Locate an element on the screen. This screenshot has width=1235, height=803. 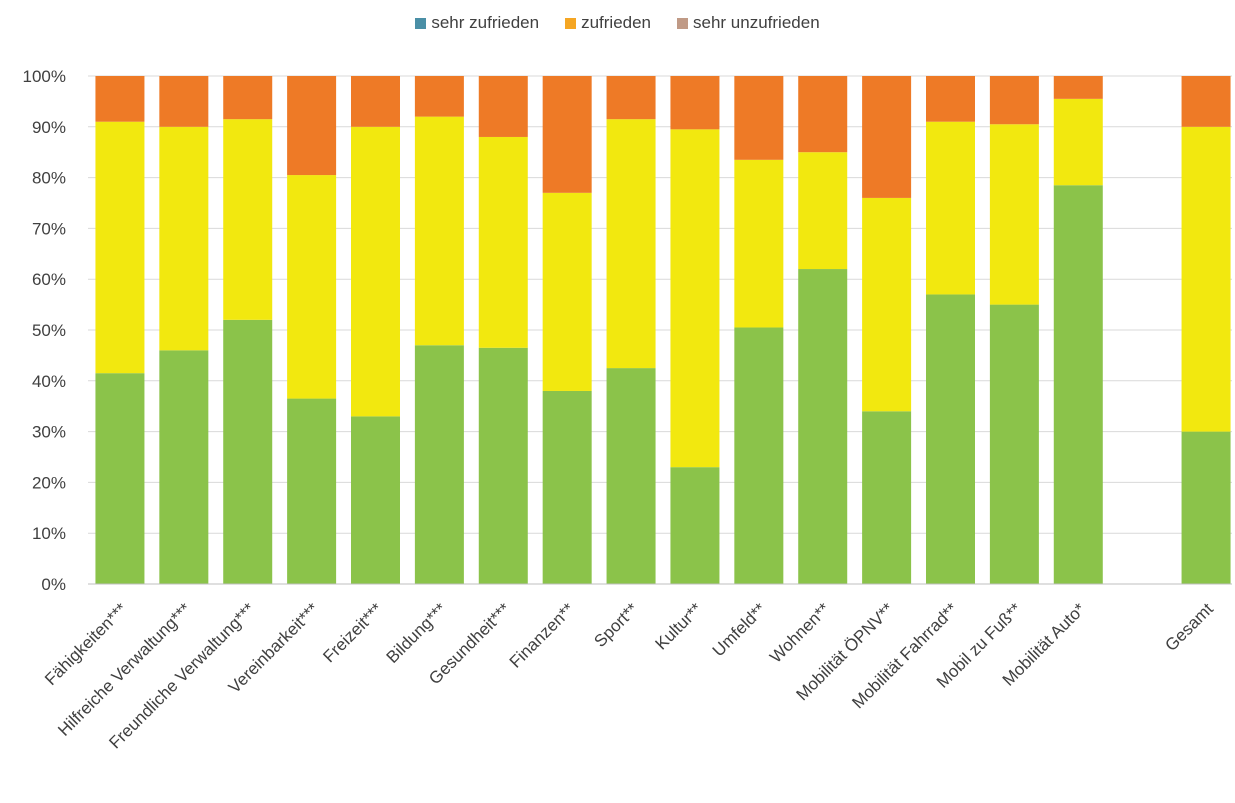
y-tick-label: 10% is located at coordinates (49, 533).